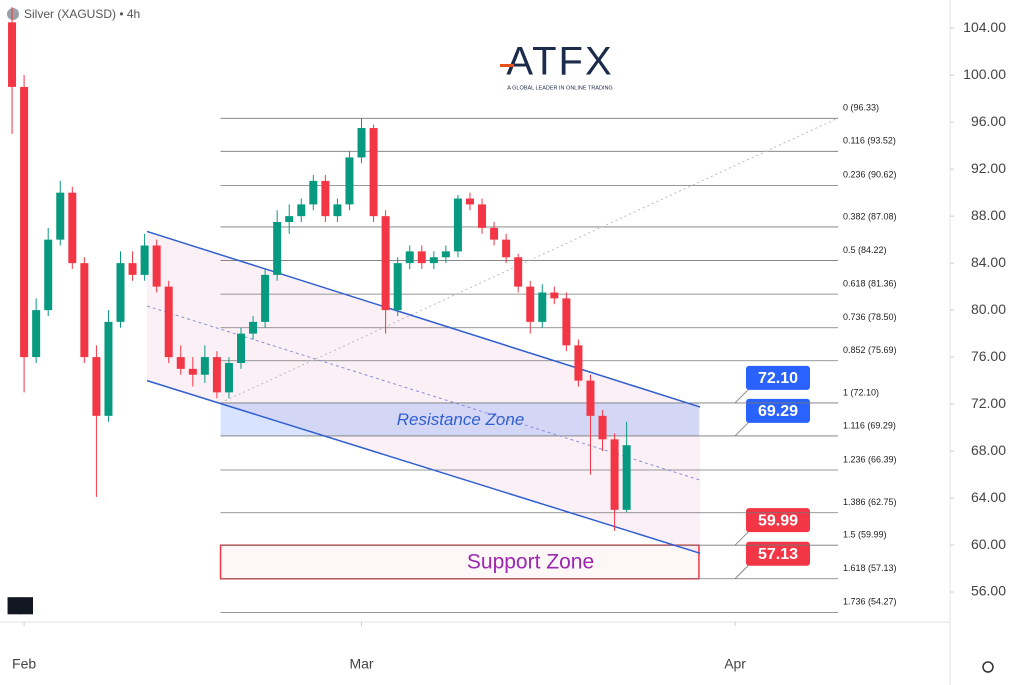  What do you see at coordinates (988, 168) in the screenshot?
I see `y-tick-label: 92.00` at bounding box center [988, 168].